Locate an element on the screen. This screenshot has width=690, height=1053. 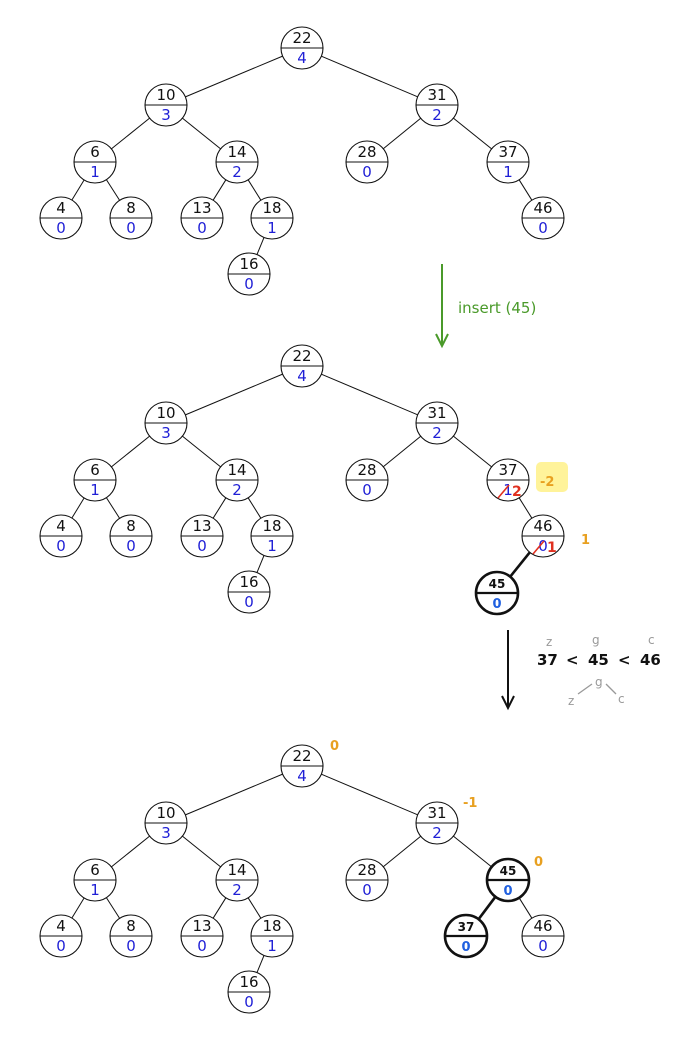
new-balance-37: 2 is located at coordinates (517, 492).